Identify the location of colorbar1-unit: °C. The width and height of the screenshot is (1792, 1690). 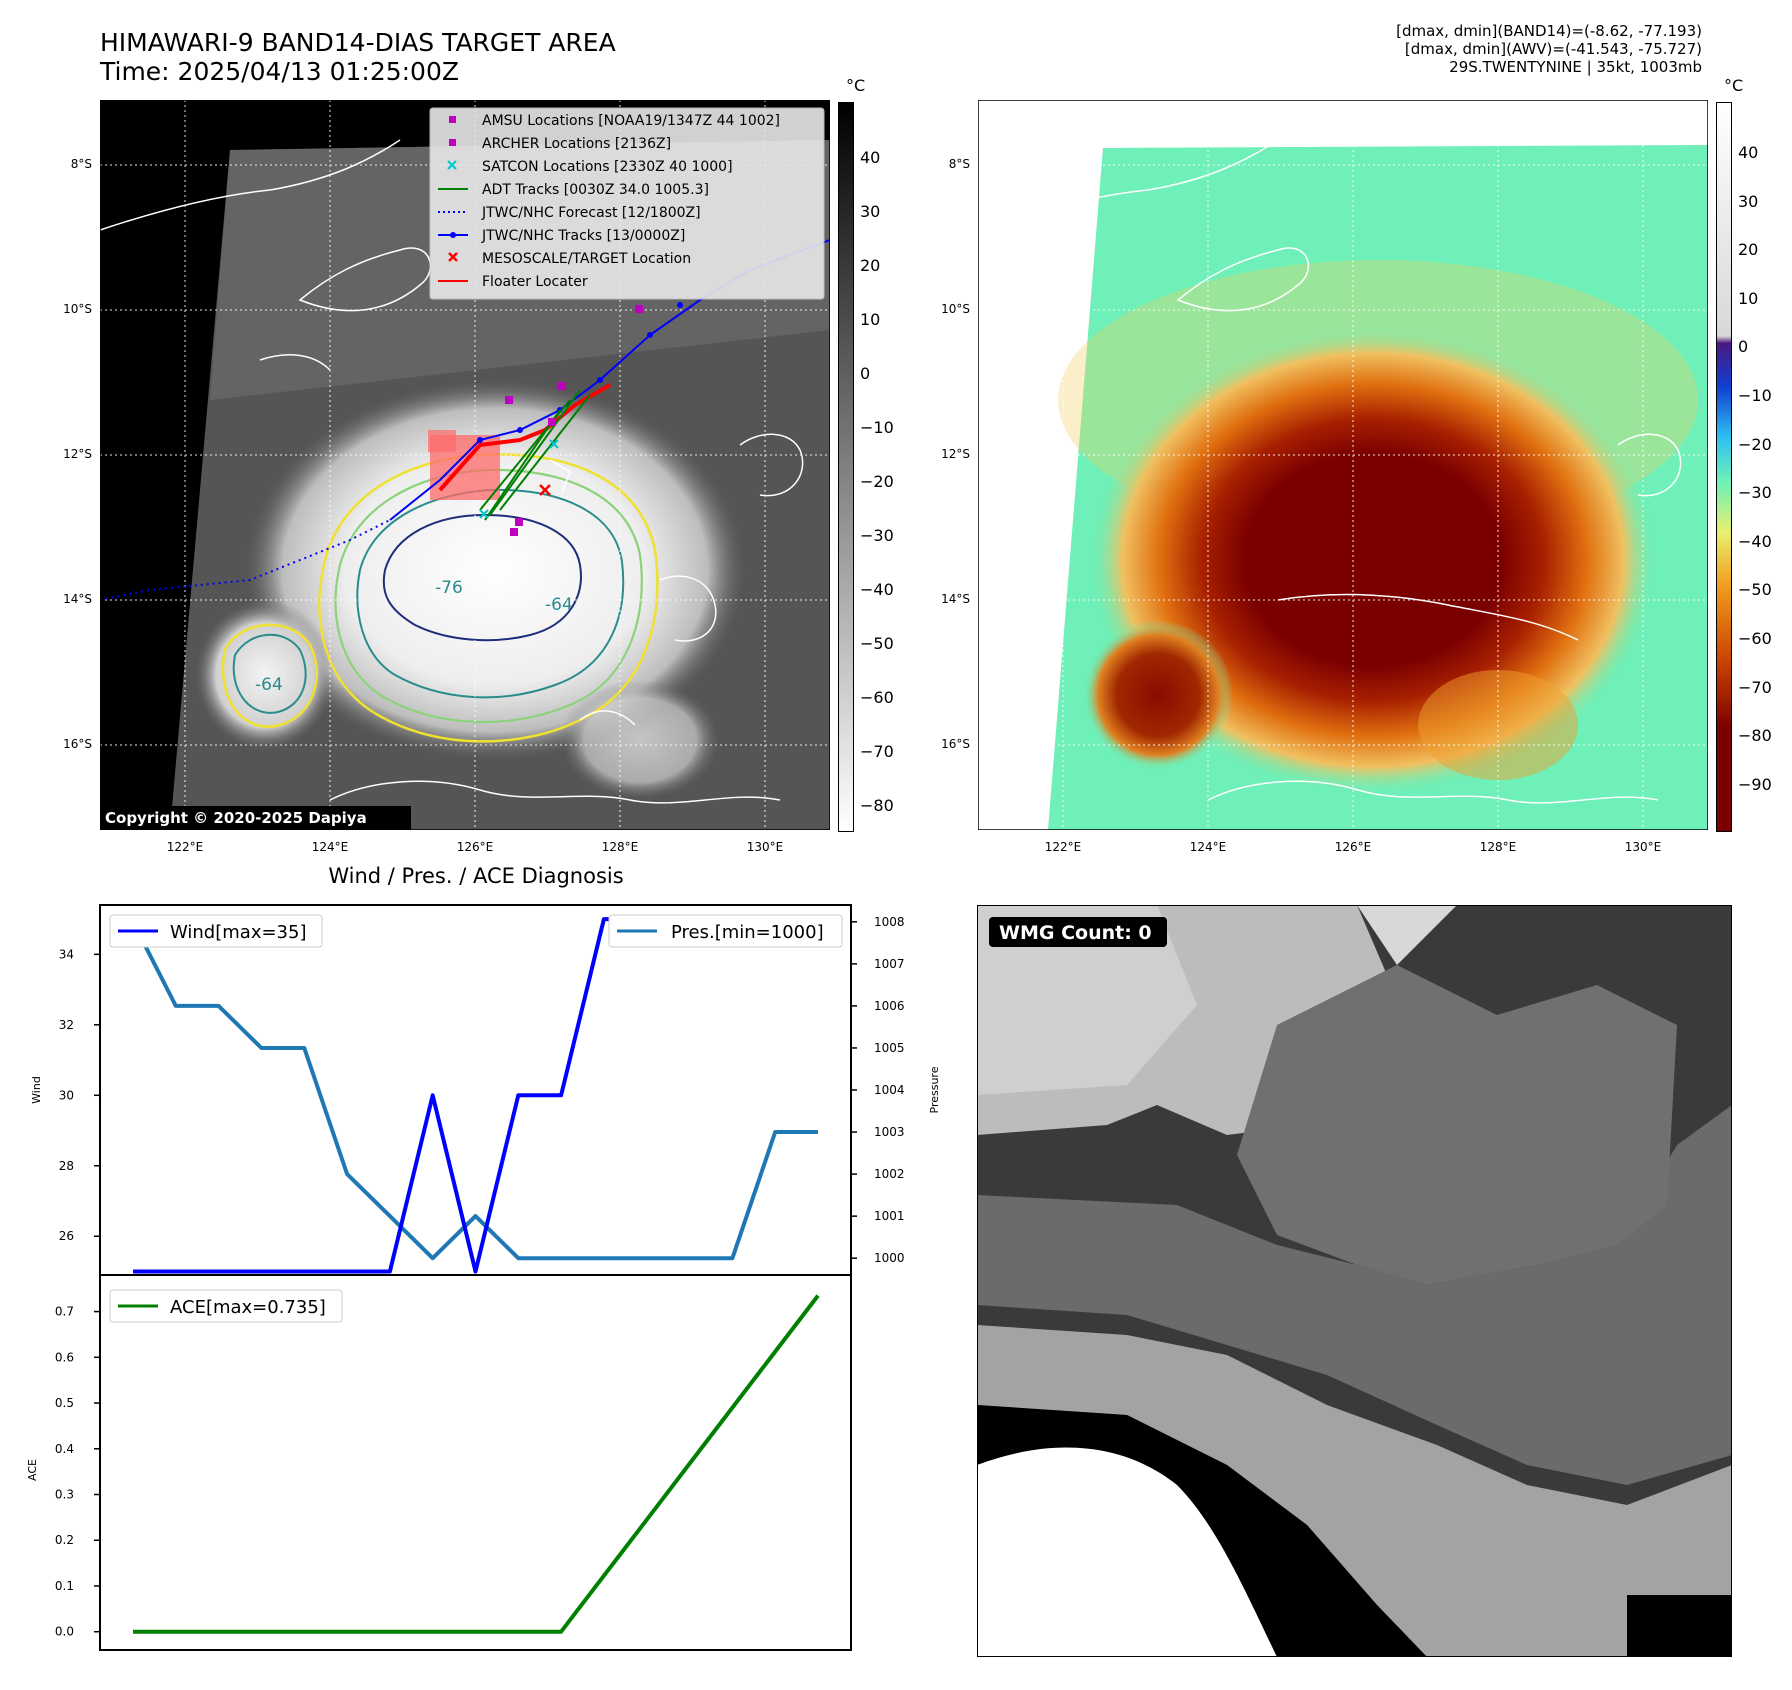
(856, 85).